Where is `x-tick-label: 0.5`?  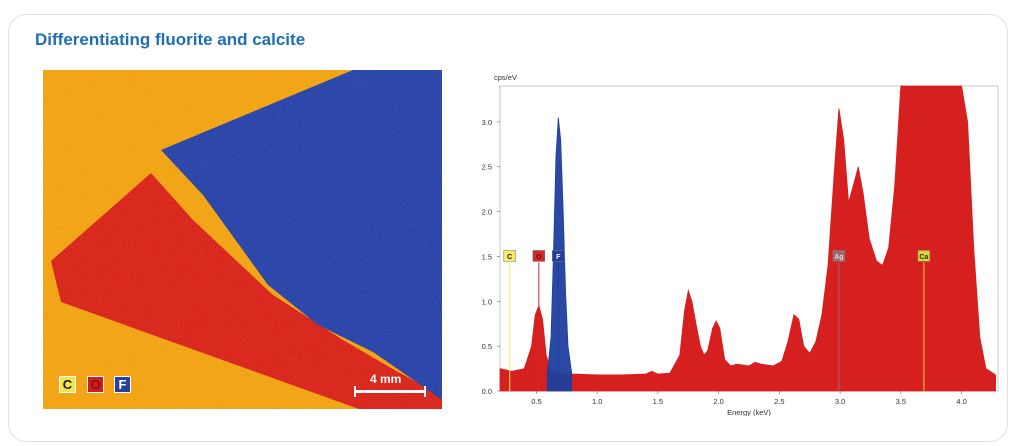 x-tick-label: 0.5 is located at coordinates (536, 401).